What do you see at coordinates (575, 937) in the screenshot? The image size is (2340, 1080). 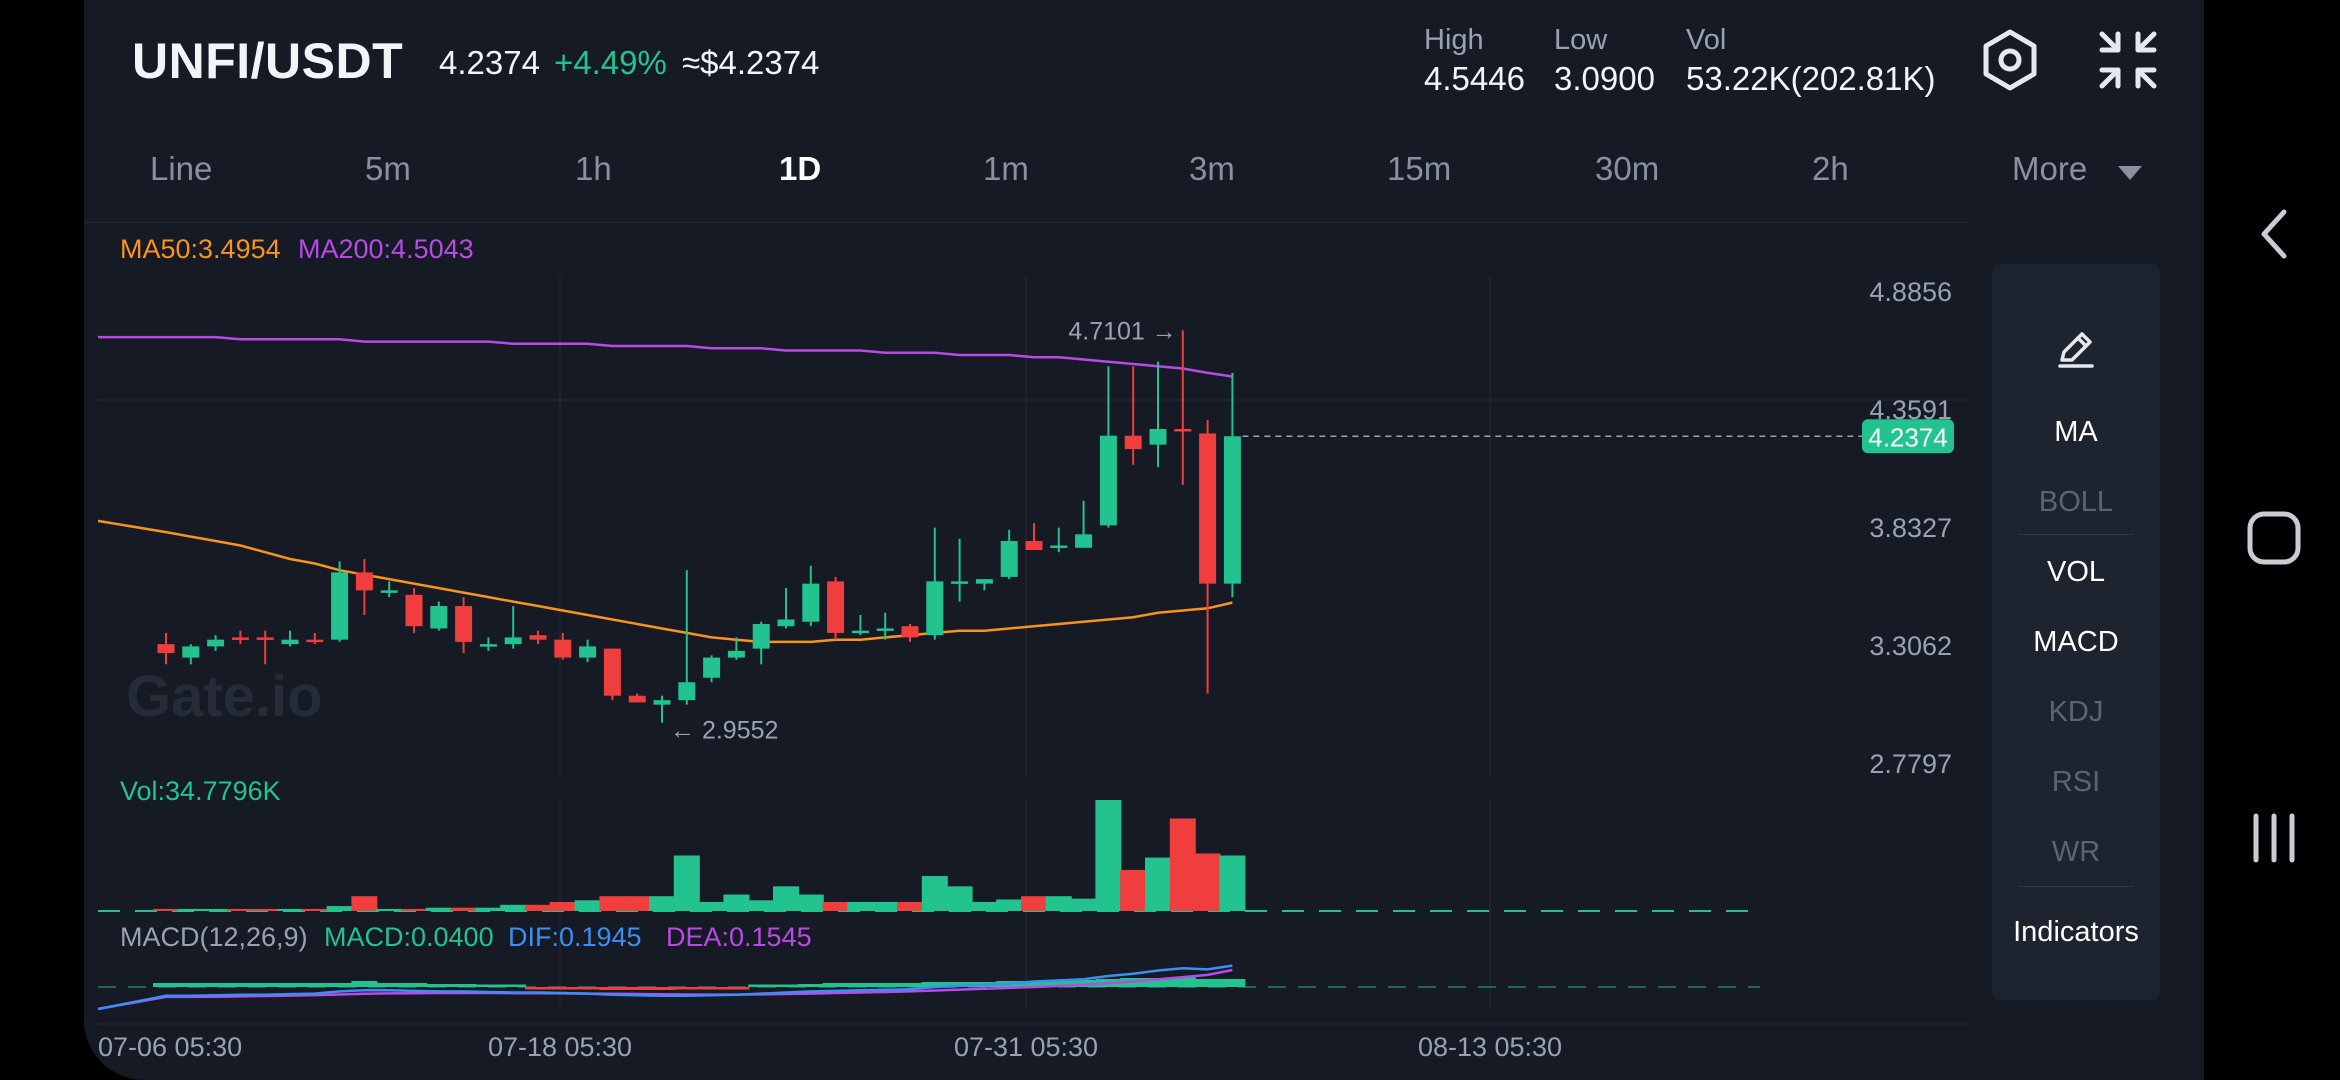 I see `dif-value: DIF:0.1945` at bounding box center [575, 937].